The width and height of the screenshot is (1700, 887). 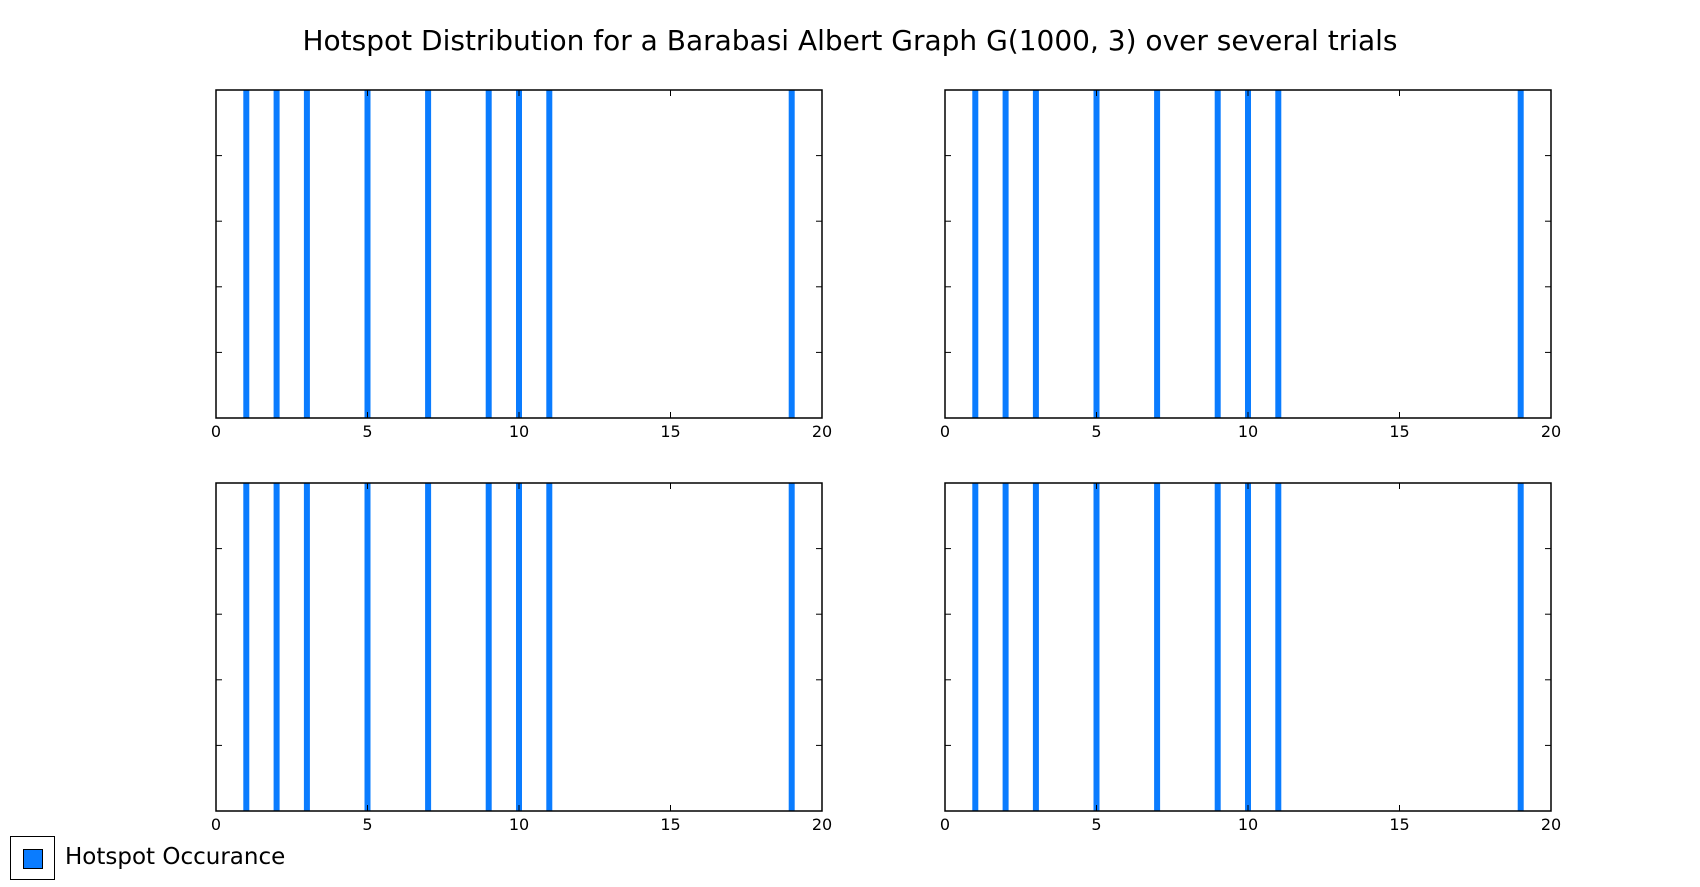 I want to click on legend-swatch, so click(x=33, y=859).